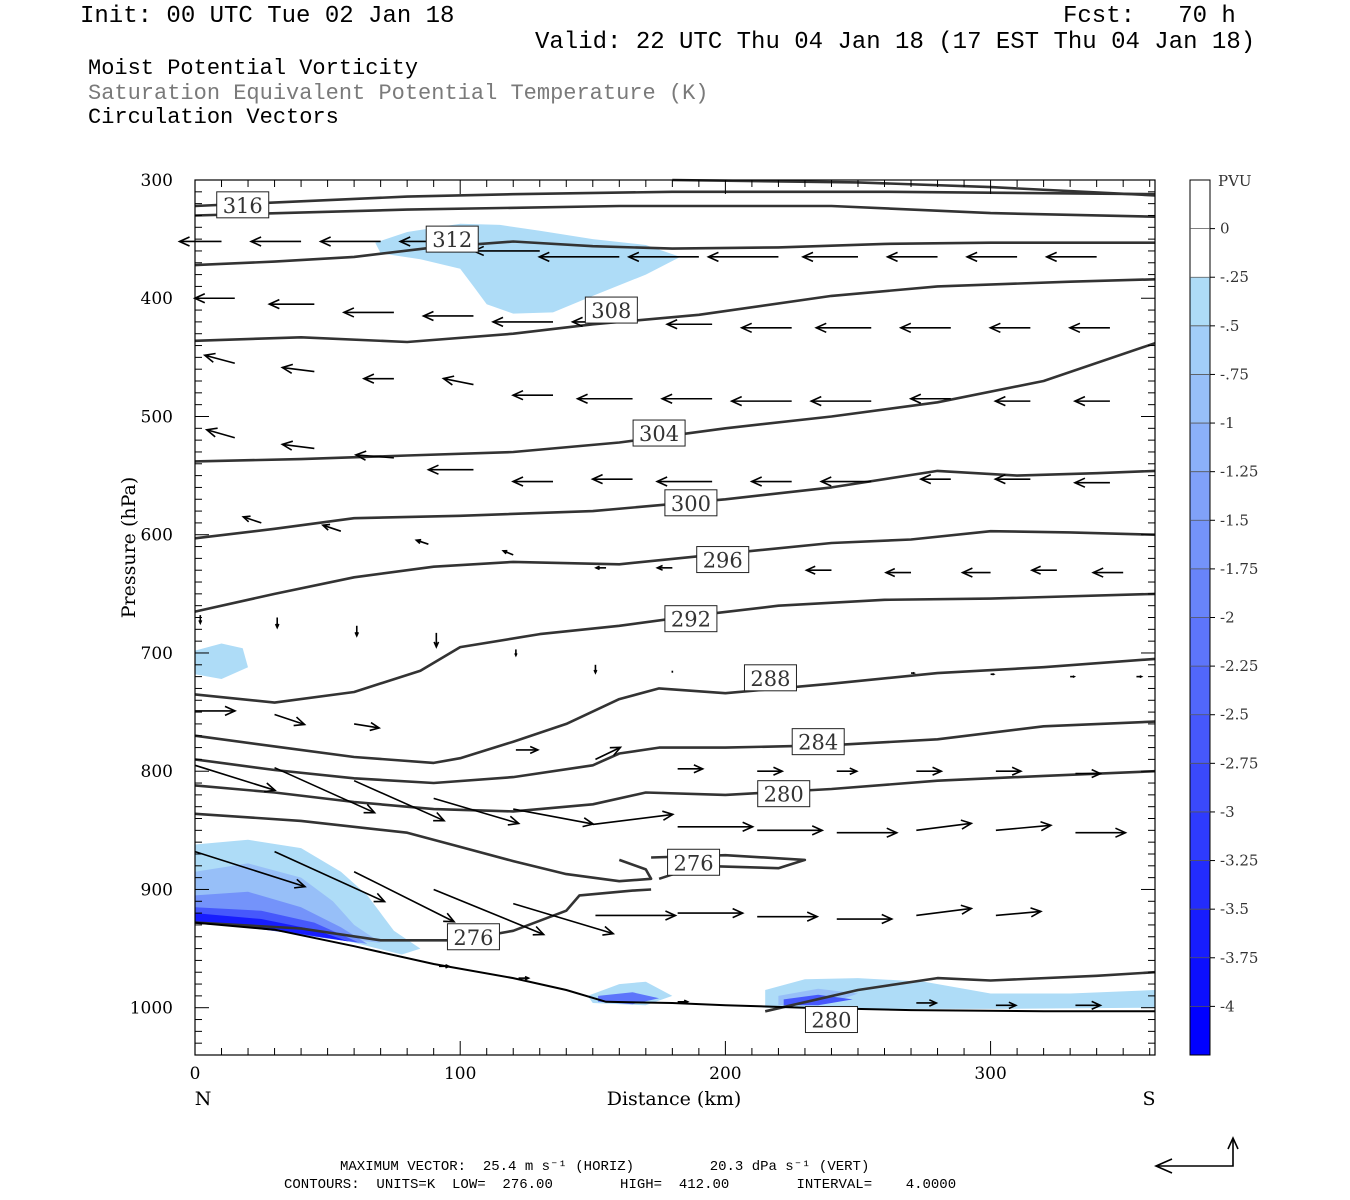  What do you see at coordinates (157, 654) in the screenshot?
I see `y-tick-label: 700` at bounding box center [157, 654].